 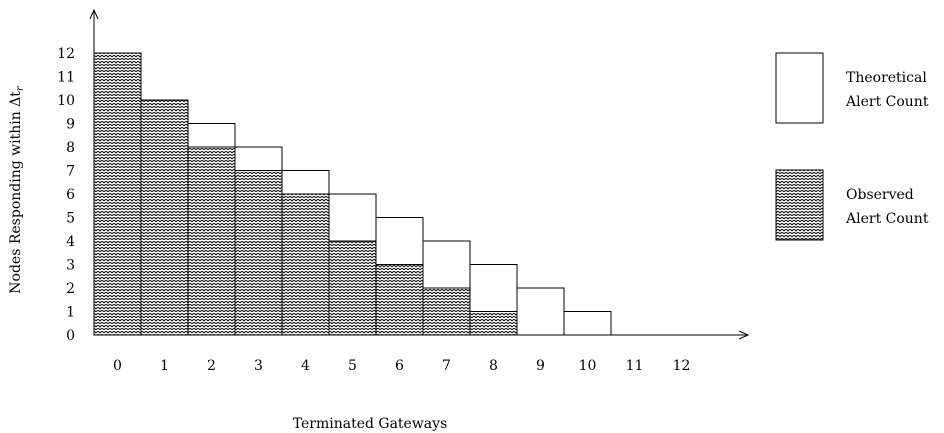 What do you see at coordinates (20, 88) in the screenshot?
I see `y-axis-title-subscript: r` at bounding box center [20, 88].